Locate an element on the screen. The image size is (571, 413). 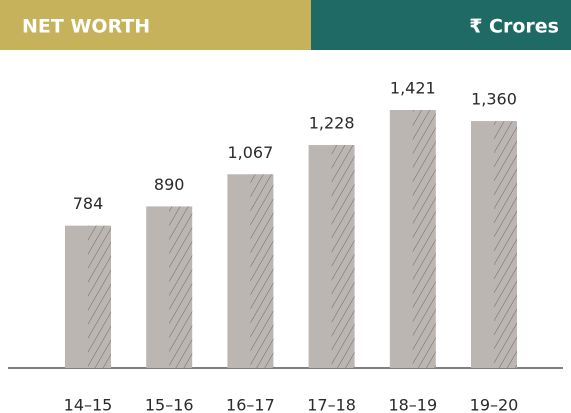
value-label: 890 is located at coordinates (169, 184).